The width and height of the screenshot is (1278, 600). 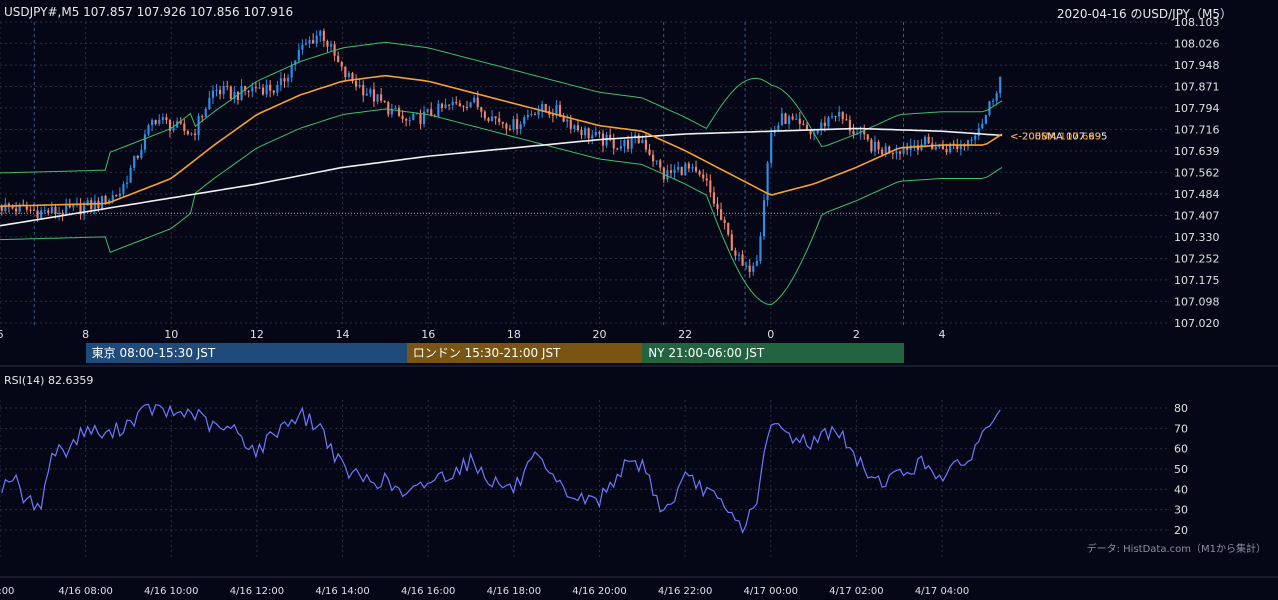 What do you see at coordinates (706, 353) in the screenshot?
I see `session-ny-label: NY 21:00-06:00 JST` at bounding box center [706, 353].